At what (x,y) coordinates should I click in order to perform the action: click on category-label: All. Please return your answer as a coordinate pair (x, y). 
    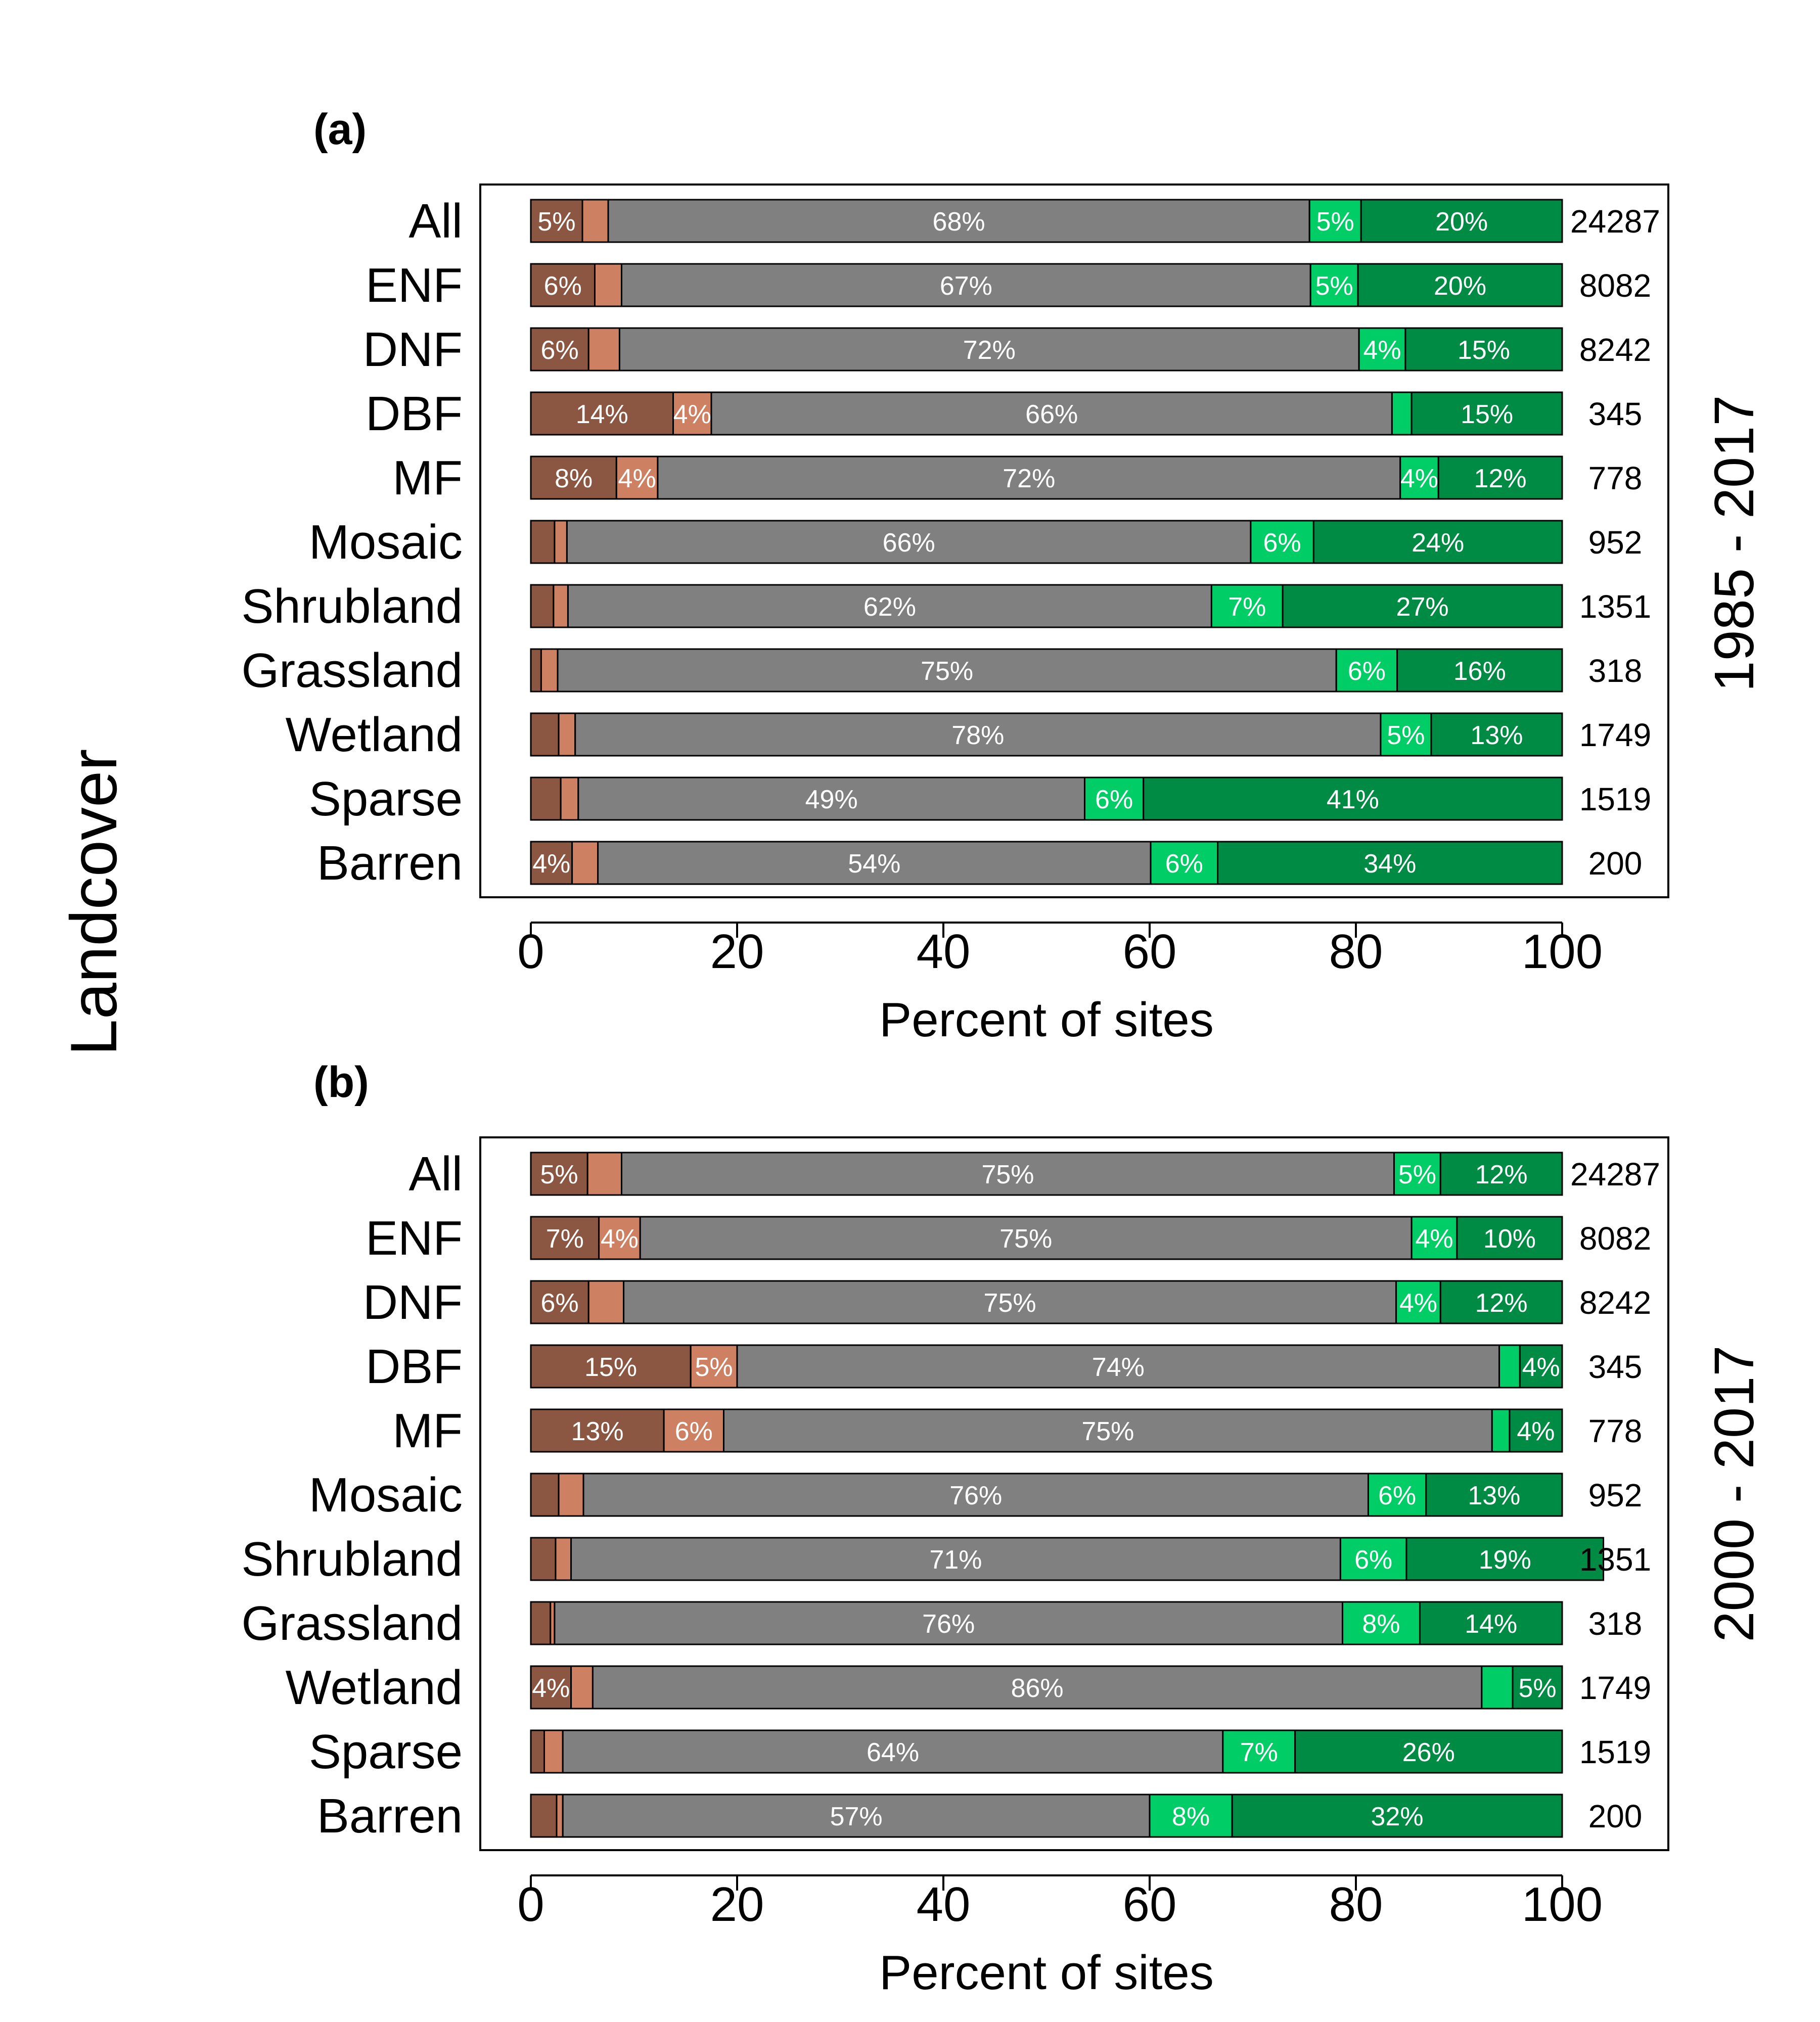
    Looking at the image, I should click on (435, 221).